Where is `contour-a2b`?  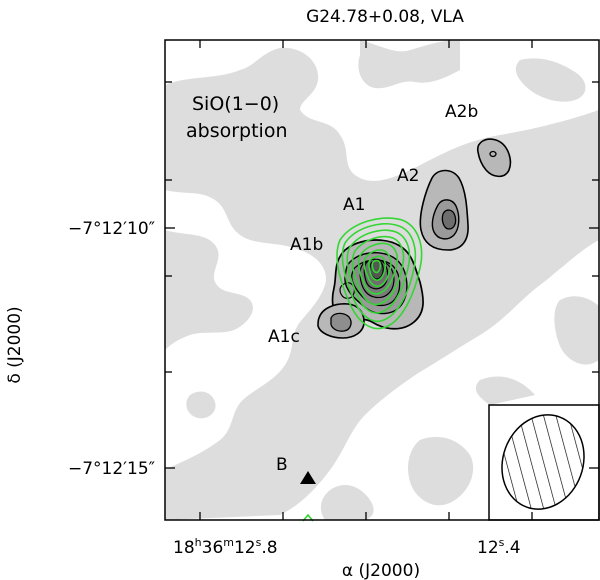
contour-a2b is located at coordinates (494, 158).